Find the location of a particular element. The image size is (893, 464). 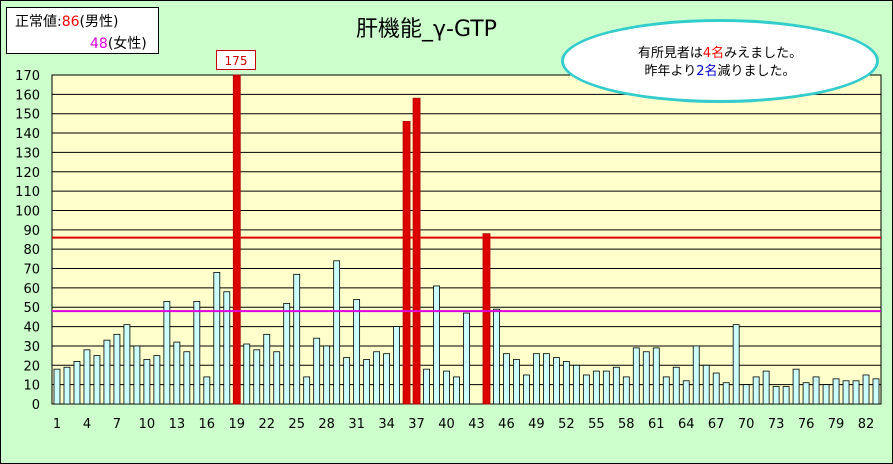

y-tick-label: 130 is located at coordinates (27, 153).